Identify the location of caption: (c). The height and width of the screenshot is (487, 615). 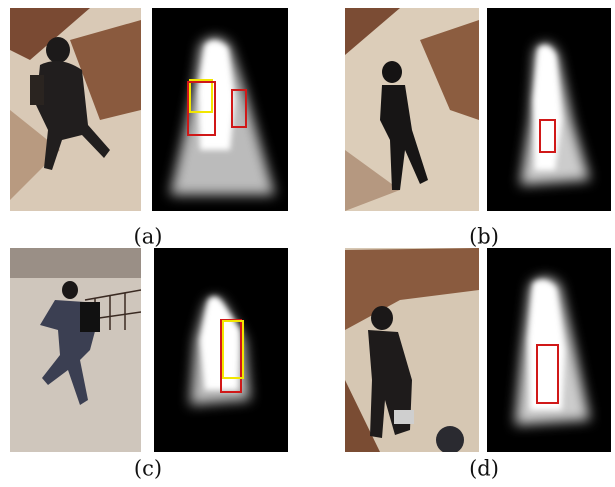
(148, 469).